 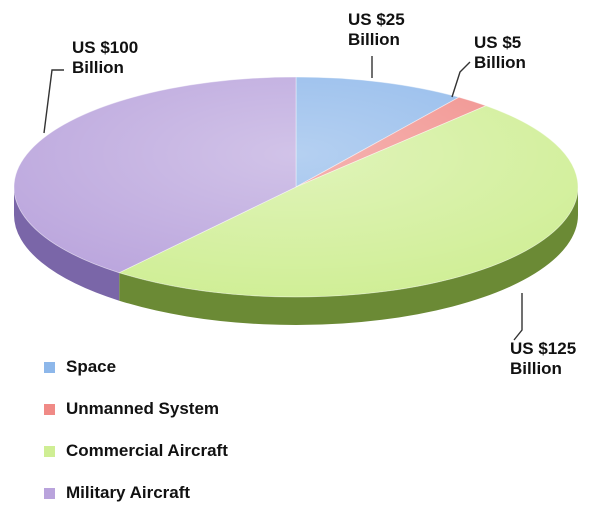 I want to click on legend-item-unmanned-system: Unmanned System, so click(x=174, y=419).